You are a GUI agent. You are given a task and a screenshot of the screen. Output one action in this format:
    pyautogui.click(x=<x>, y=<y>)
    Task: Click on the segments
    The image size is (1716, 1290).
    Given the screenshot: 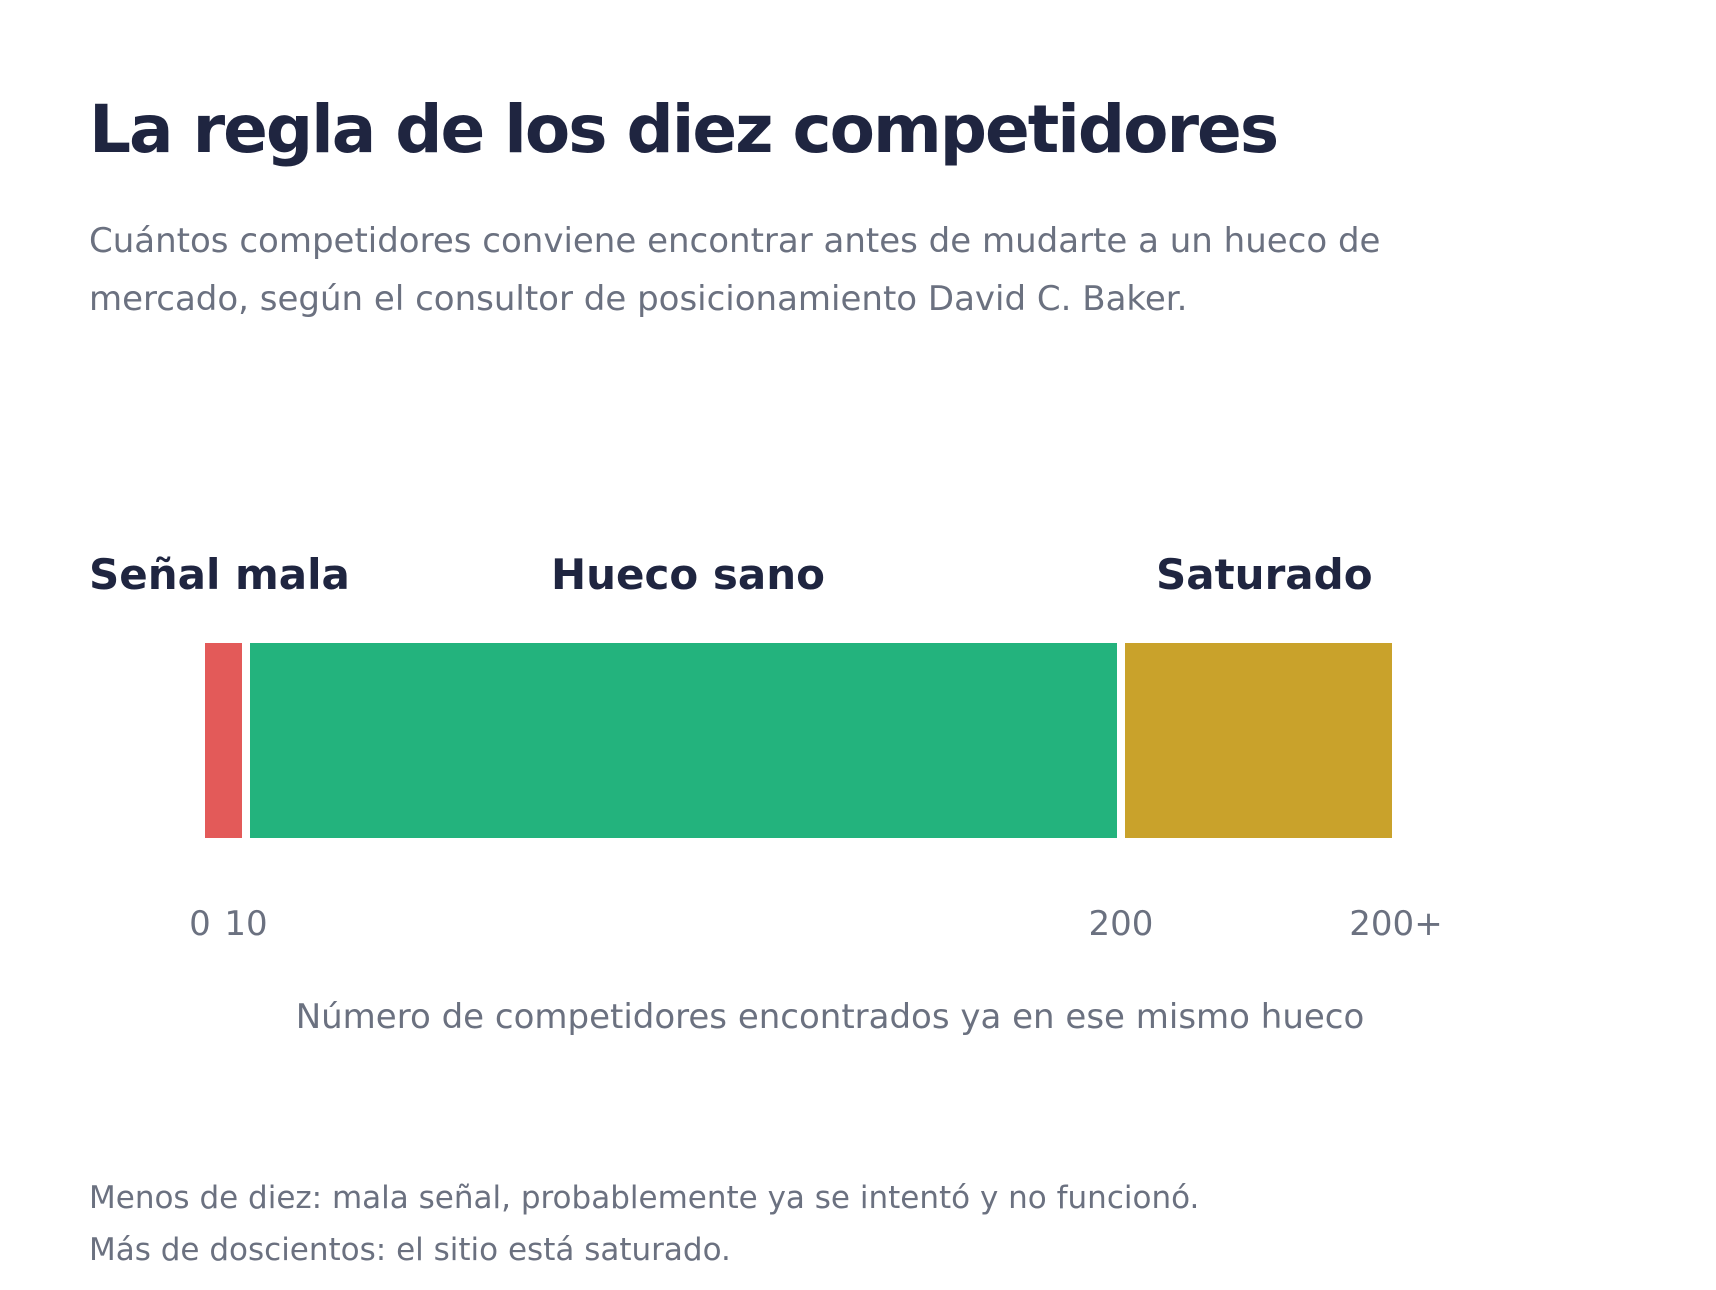 What is the action you would take?
    pyautogui.click(x=798, y=740)
    